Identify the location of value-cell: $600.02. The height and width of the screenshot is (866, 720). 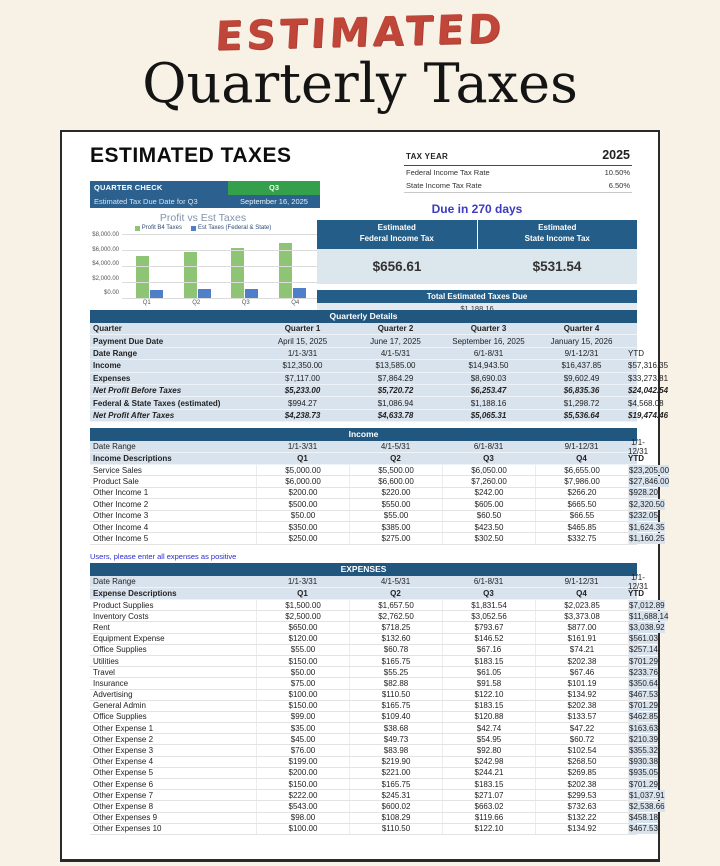
(395, 806).